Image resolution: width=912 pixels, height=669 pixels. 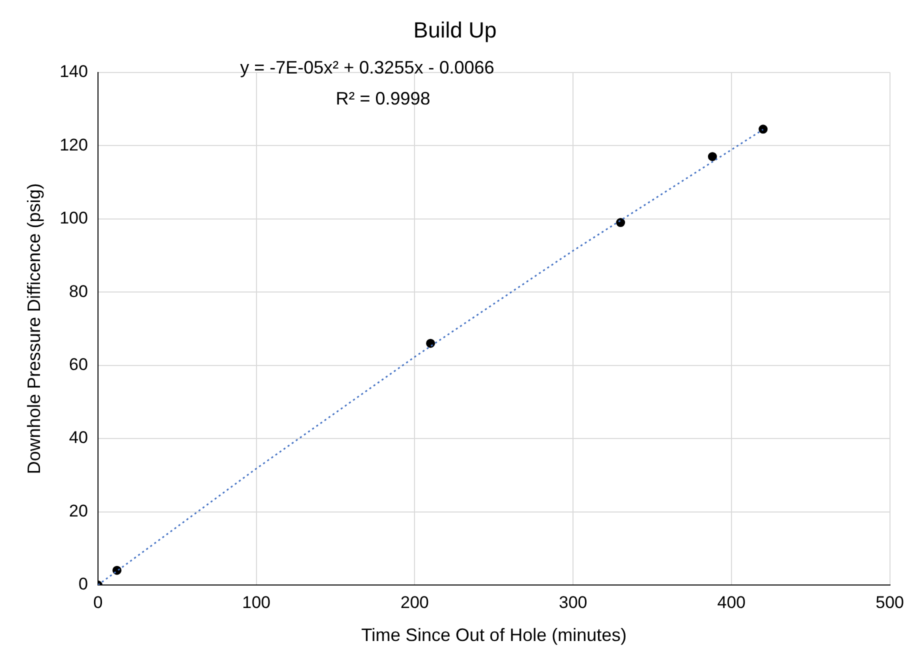 What do you see at coordinates (74, 218) in the screenshot?
I see `y-tick-label: 100` at bounding box center [74, 218].